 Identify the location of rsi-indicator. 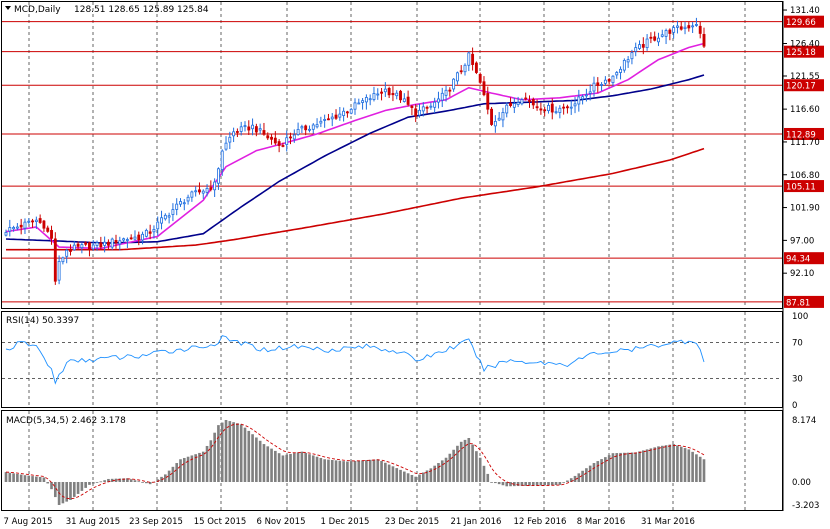
(355, 360).